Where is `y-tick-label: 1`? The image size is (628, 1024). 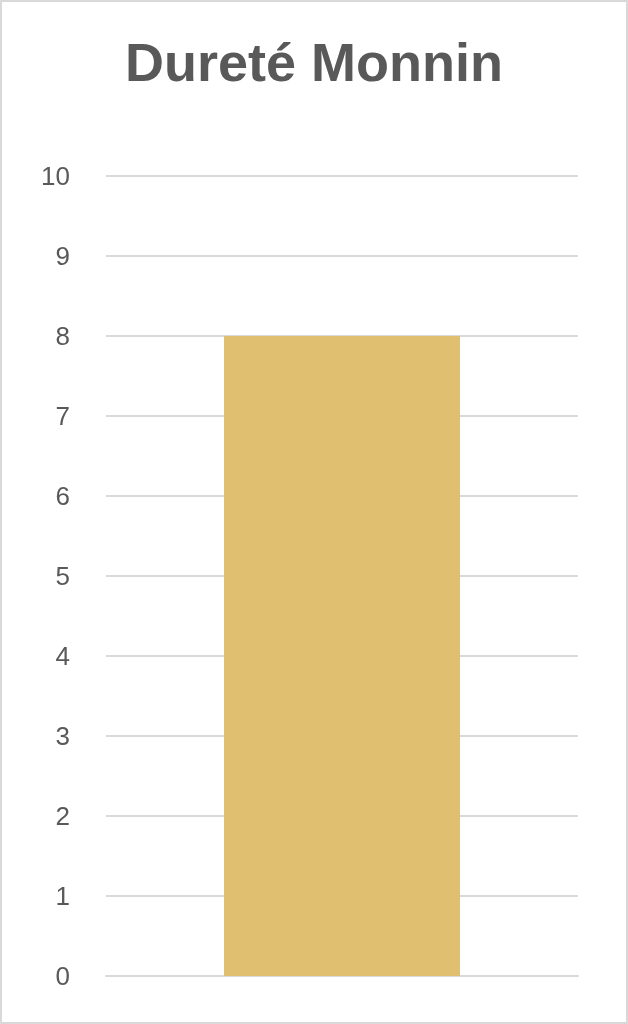
y-tick-label: 1 is located at coordinates (62, 896).